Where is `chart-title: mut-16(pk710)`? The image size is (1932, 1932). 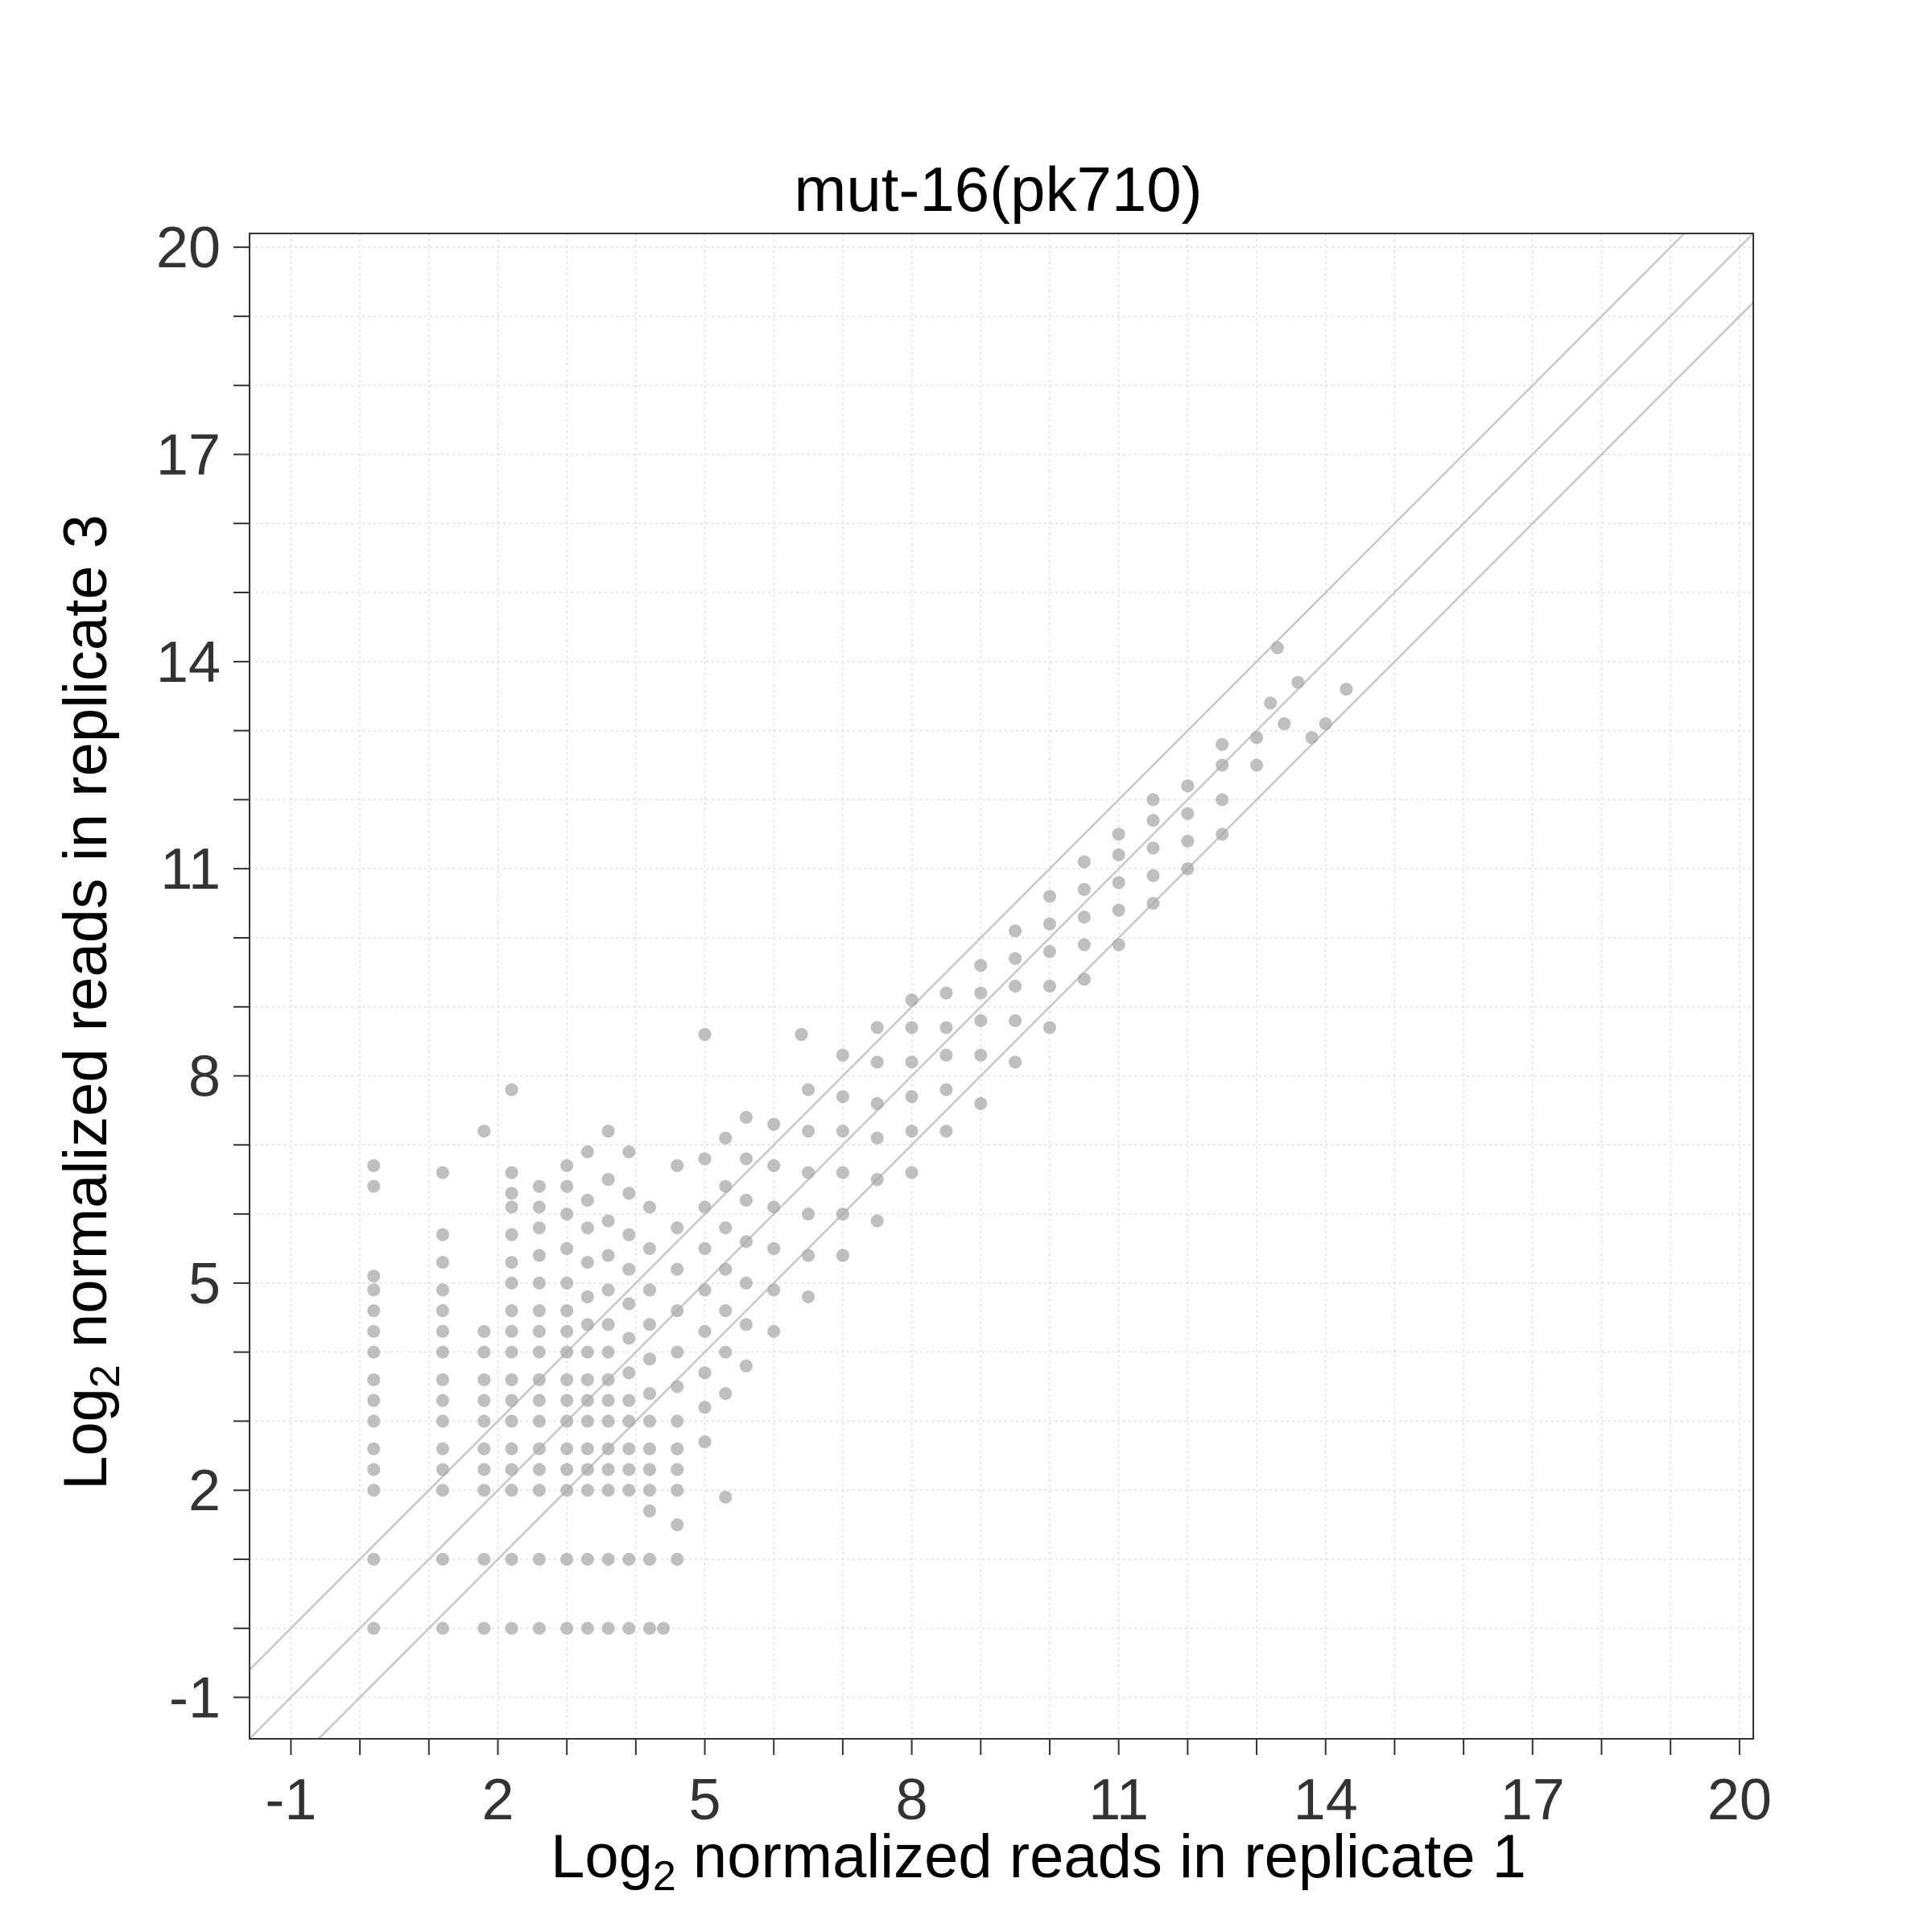
chart-title: mut-16(pk710) is located at coordinates (998, 189).